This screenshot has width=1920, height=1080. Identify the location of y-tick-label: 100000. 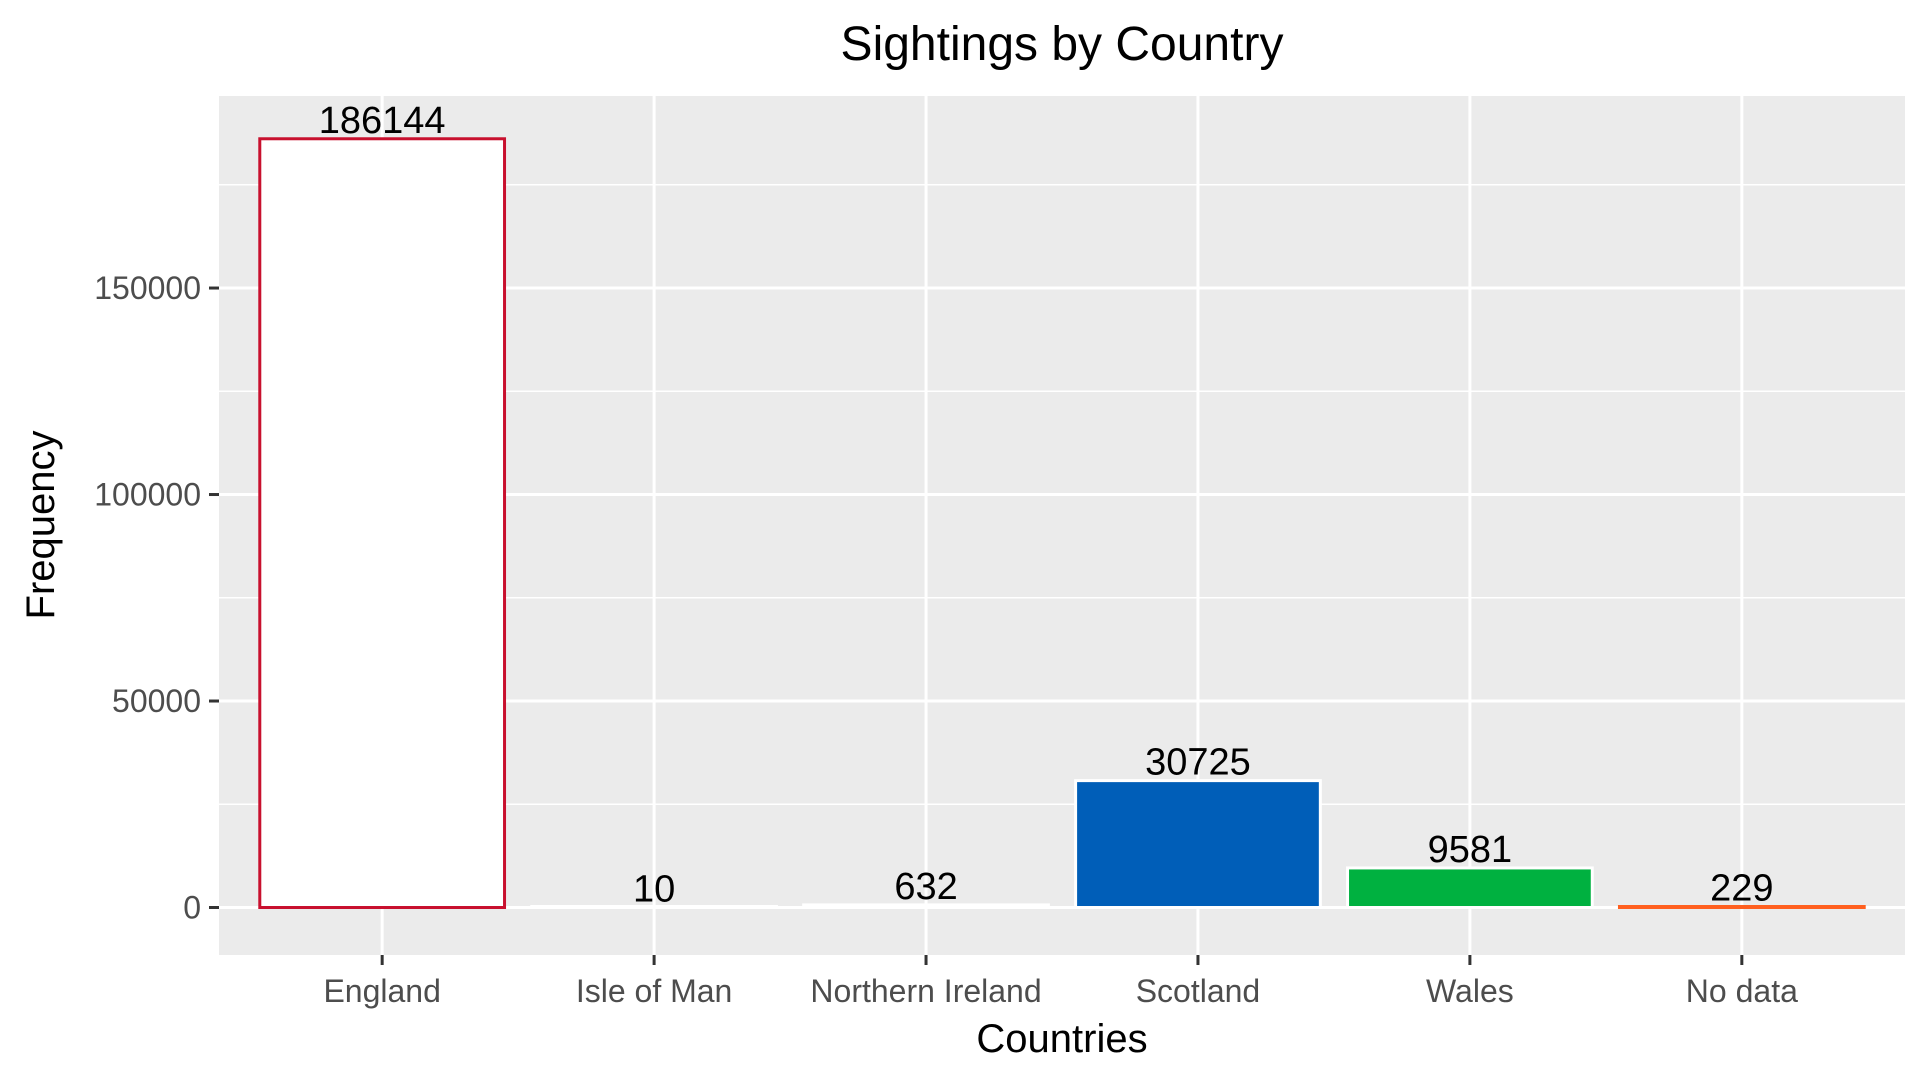
(147, 495).